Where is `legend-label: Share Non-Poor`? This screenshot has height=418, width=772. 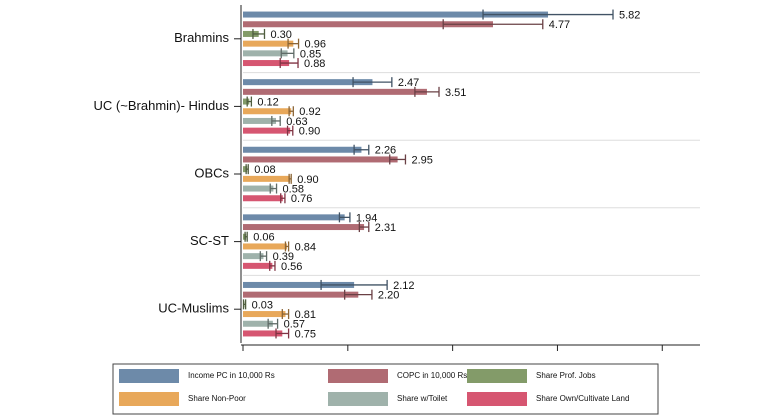
legend-label: Share Non-Poor is located at coordinates (217, 398).